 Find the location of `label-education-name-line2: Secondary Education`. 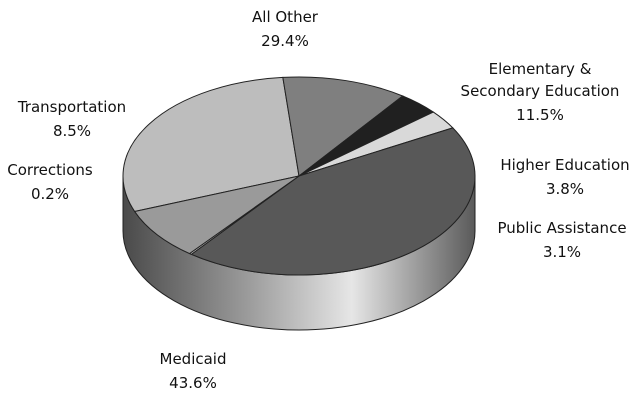

label-education-name-line2: Secondary Education is located at coordinates (540, 91).